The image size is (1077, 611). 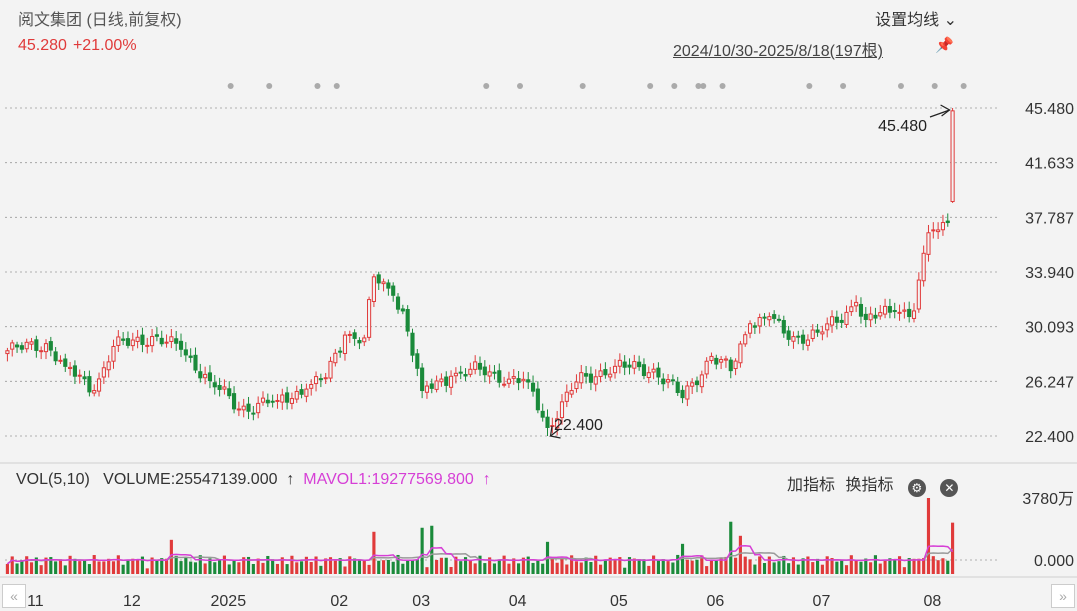 What do you see at coordinates (811, 485) in the screenshot?
I see `add-indicator-button: 加指标` at bounding box center [811, 485].